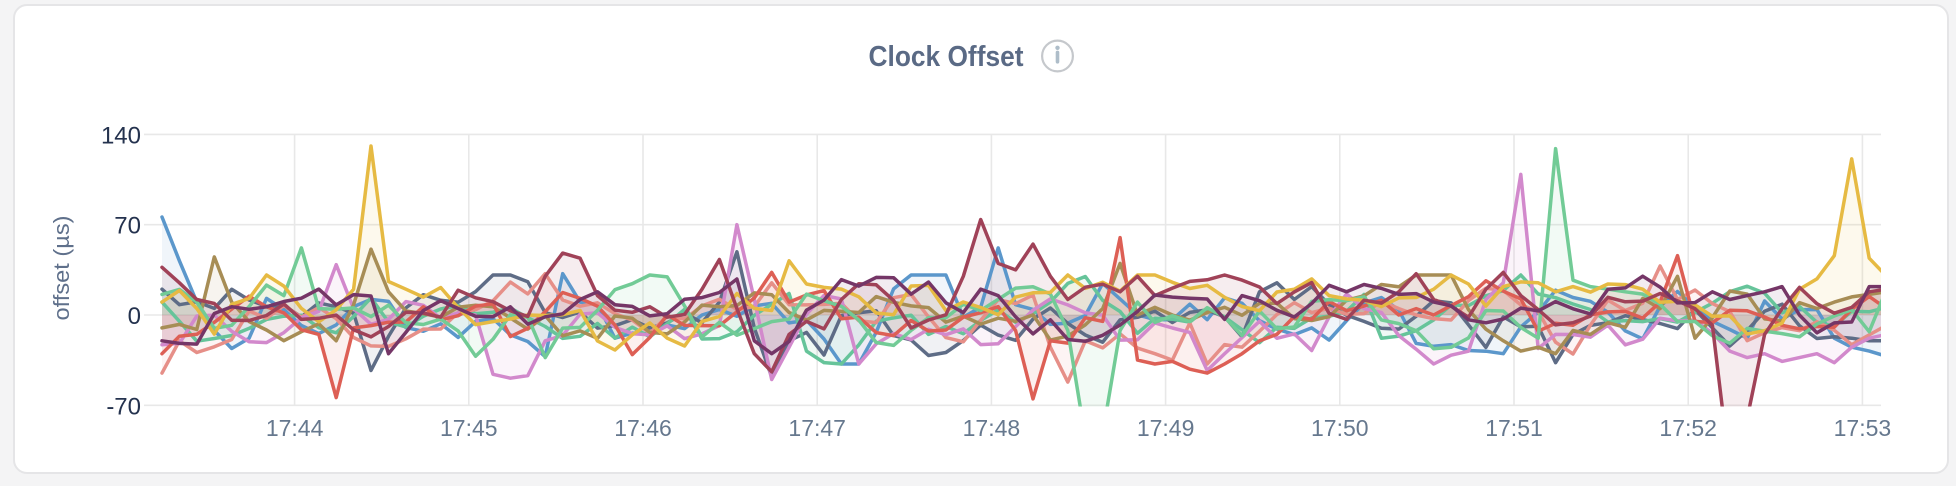 Image resolution: width=1956 pixels, height=486 pixels. What do you see at coordinates (643, 428) in the screenshot?
I see `svg-text: 17:46` at bounding box center [643, 428].